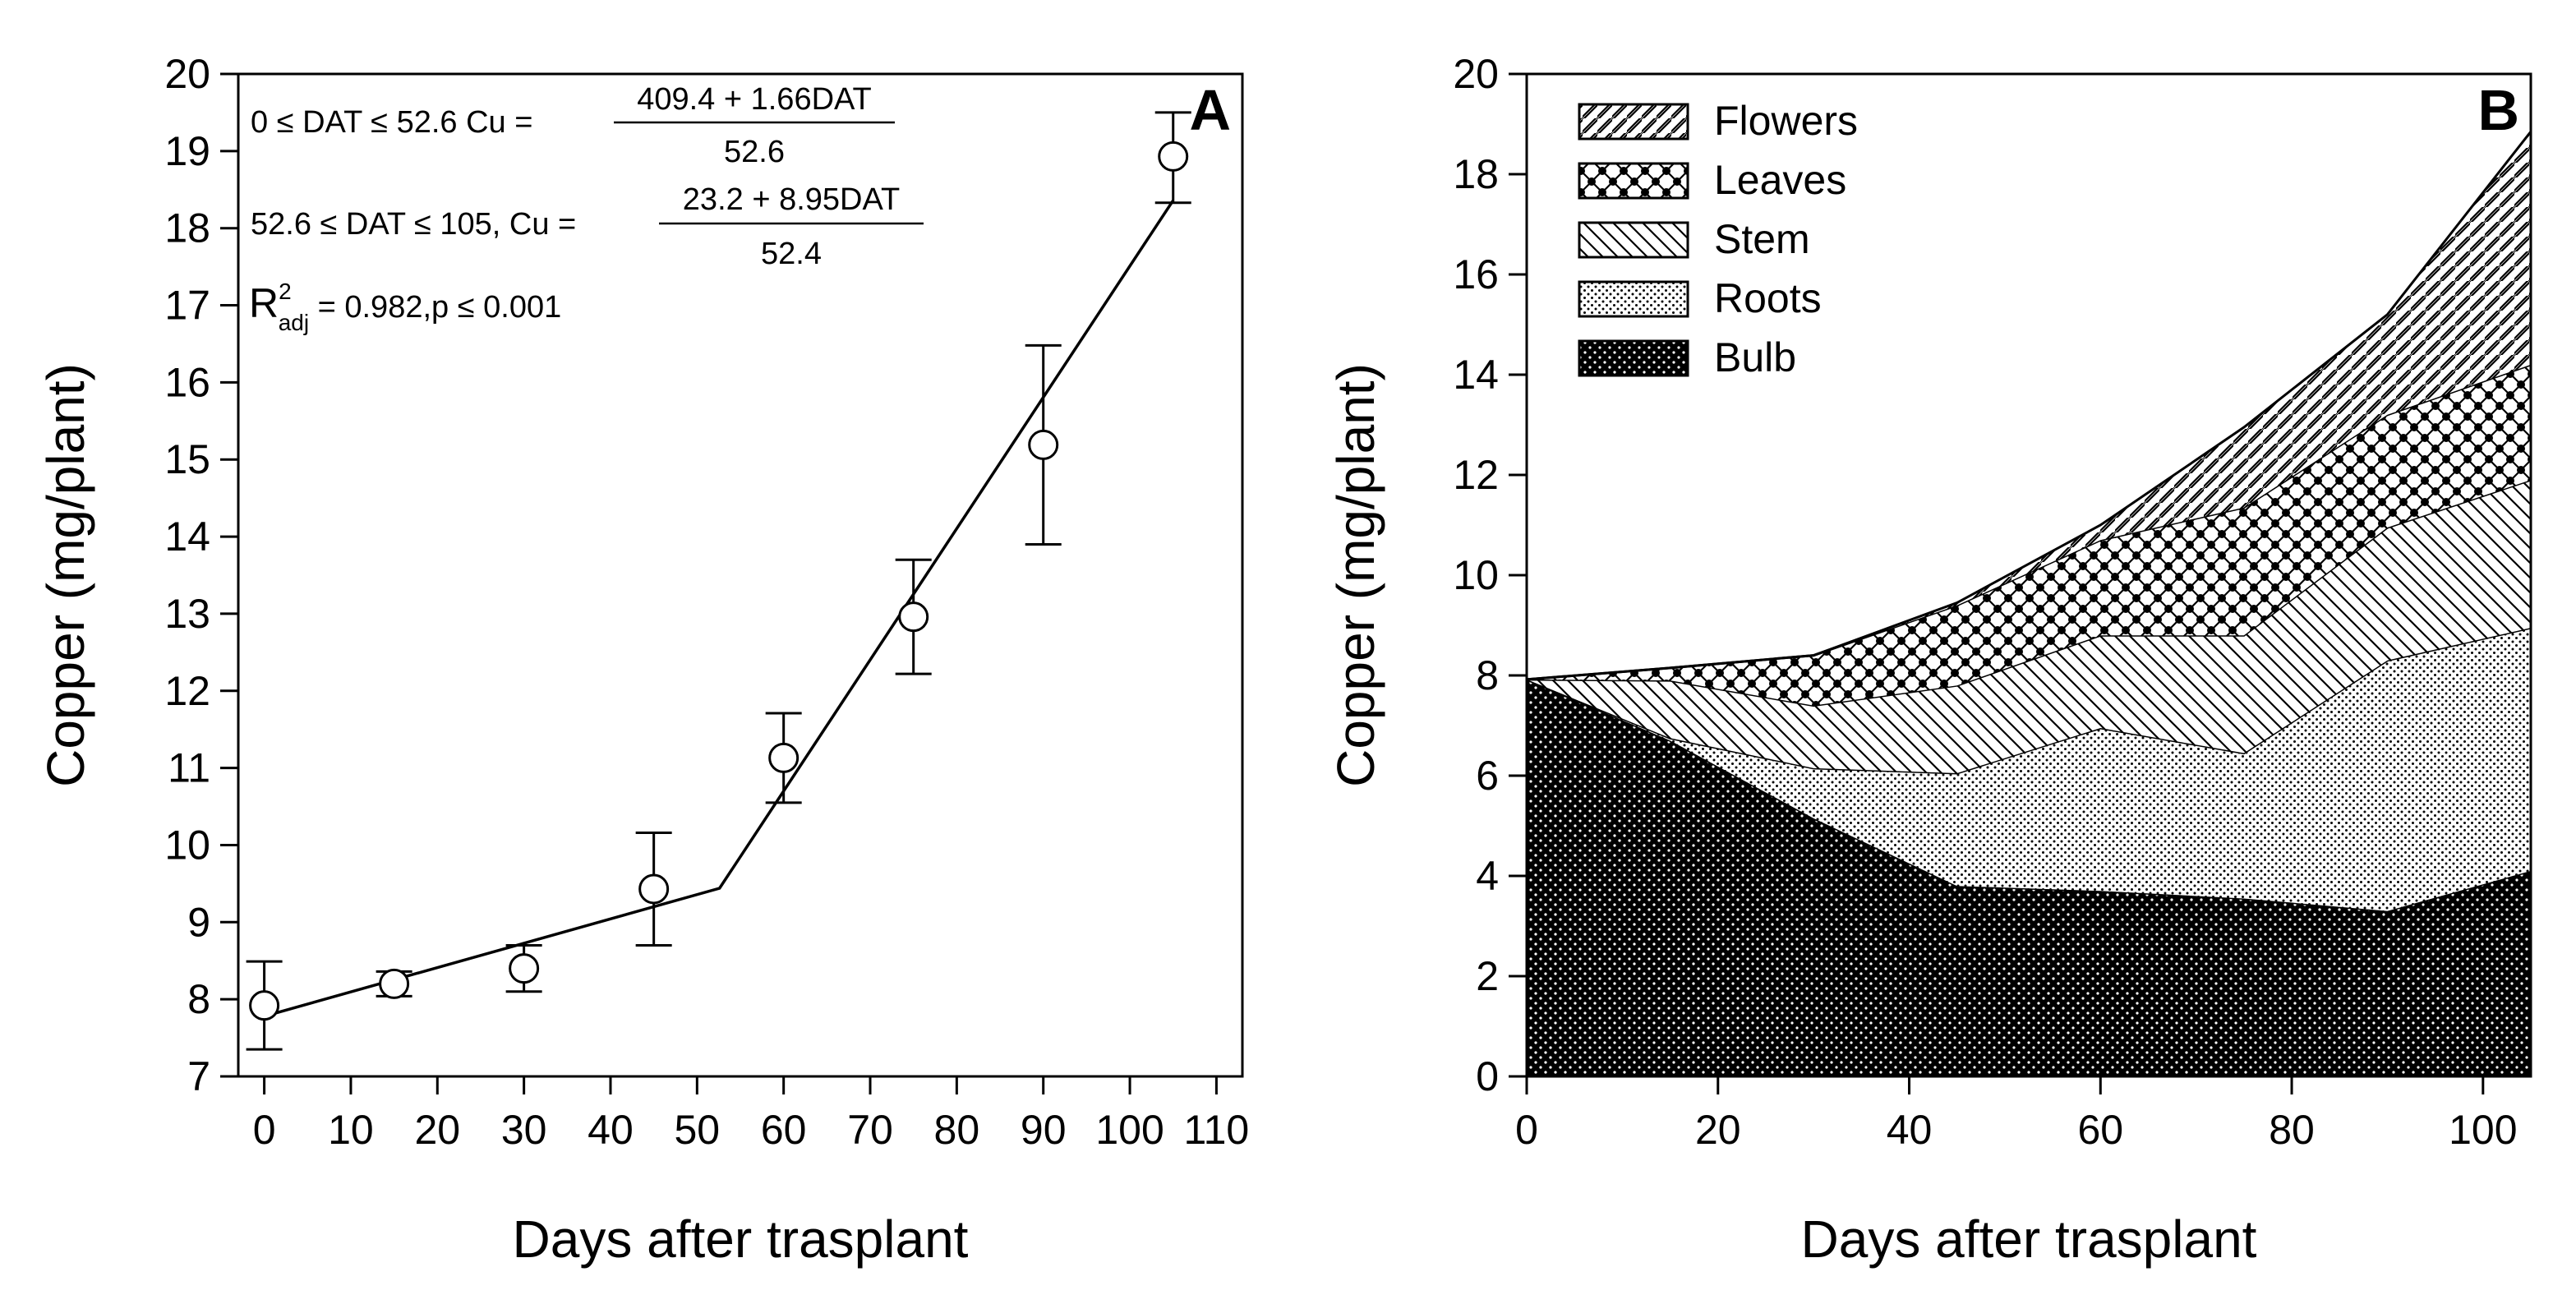  Describe the element at coordinates (187, 691) in the screenshot. I see `y-tick-label-a: 12` at that location.